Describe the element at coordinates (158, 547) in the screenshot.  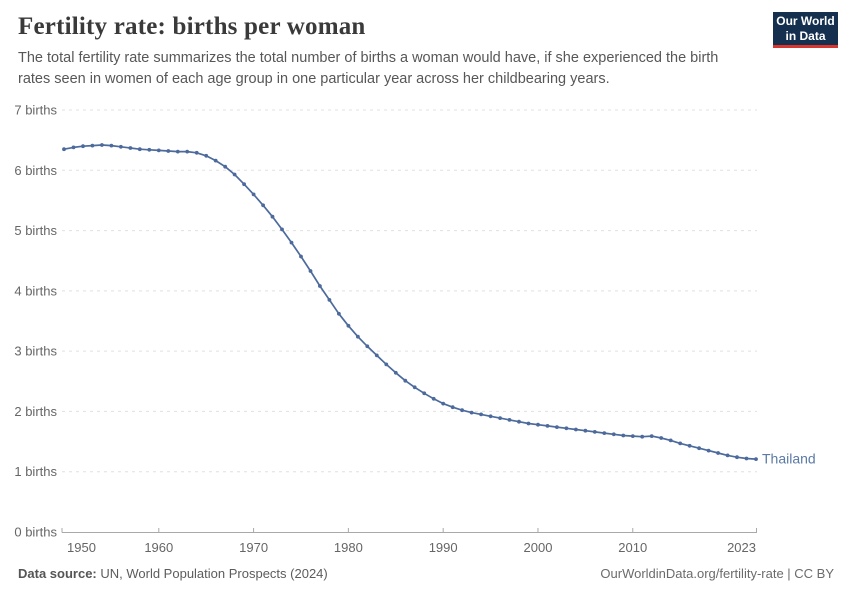
I see `x-axis-tick-label: 1960` at that location.